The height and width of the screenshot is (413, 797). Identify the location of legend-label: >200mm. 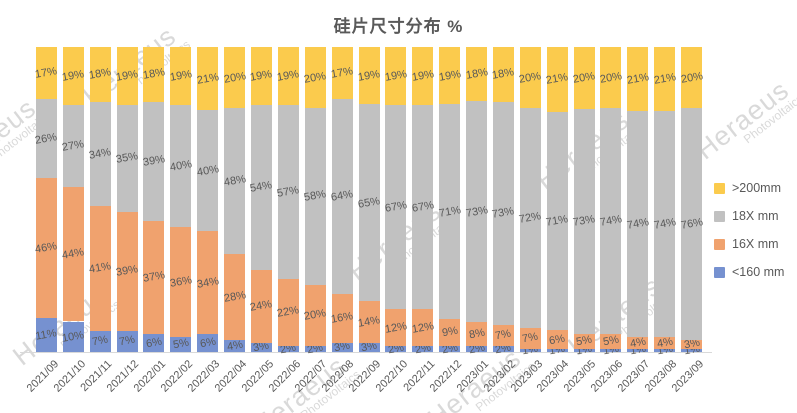
(756, 188).